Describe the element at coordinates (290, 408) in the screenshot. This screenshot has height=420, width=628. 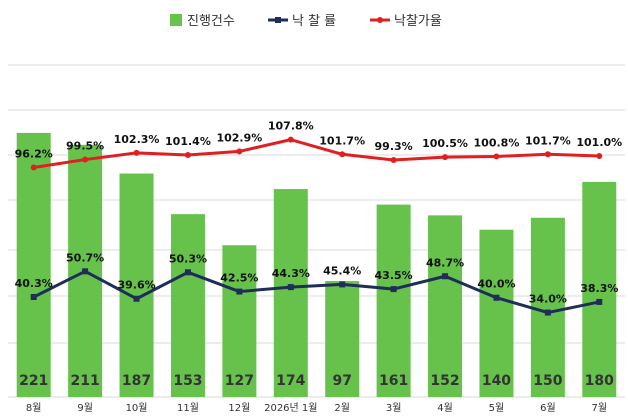
I see `x-tick-label: 2026년 1월` at that location.